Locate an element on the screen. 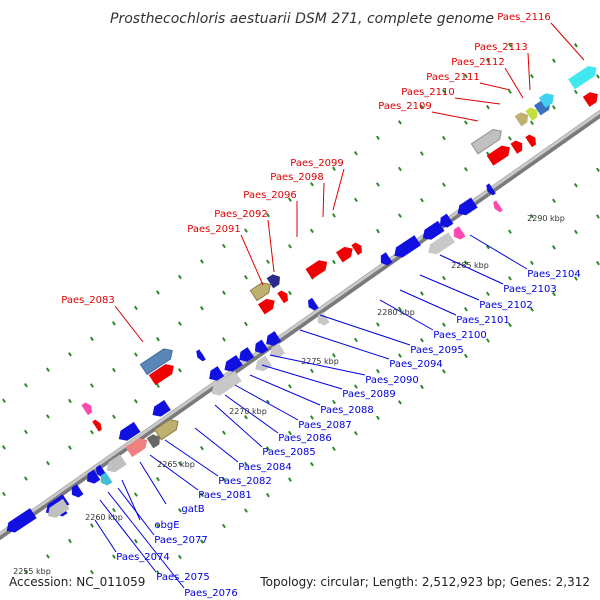 The height and width of the screenshot is (600, 600). reverse-gene-label: Paes_2104 is located at coordinates (554, 274).